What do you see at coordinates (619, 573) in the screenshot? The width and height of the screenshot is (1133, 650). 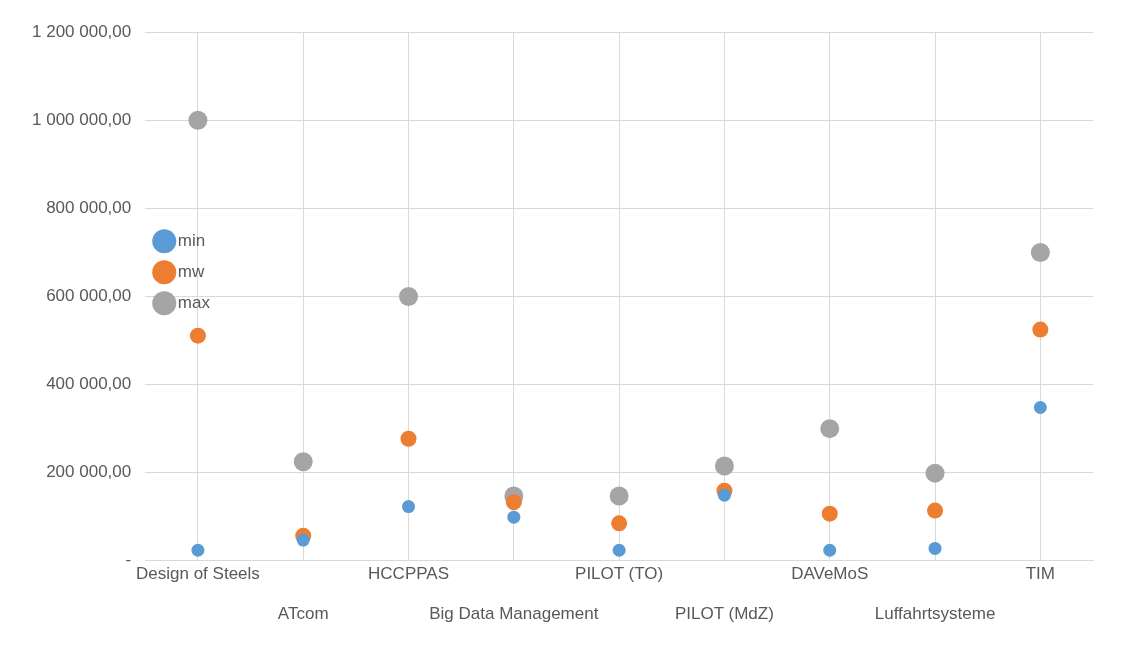 I see `x-tick-label: PILOT (TO)` at bounding box center [619, 573].